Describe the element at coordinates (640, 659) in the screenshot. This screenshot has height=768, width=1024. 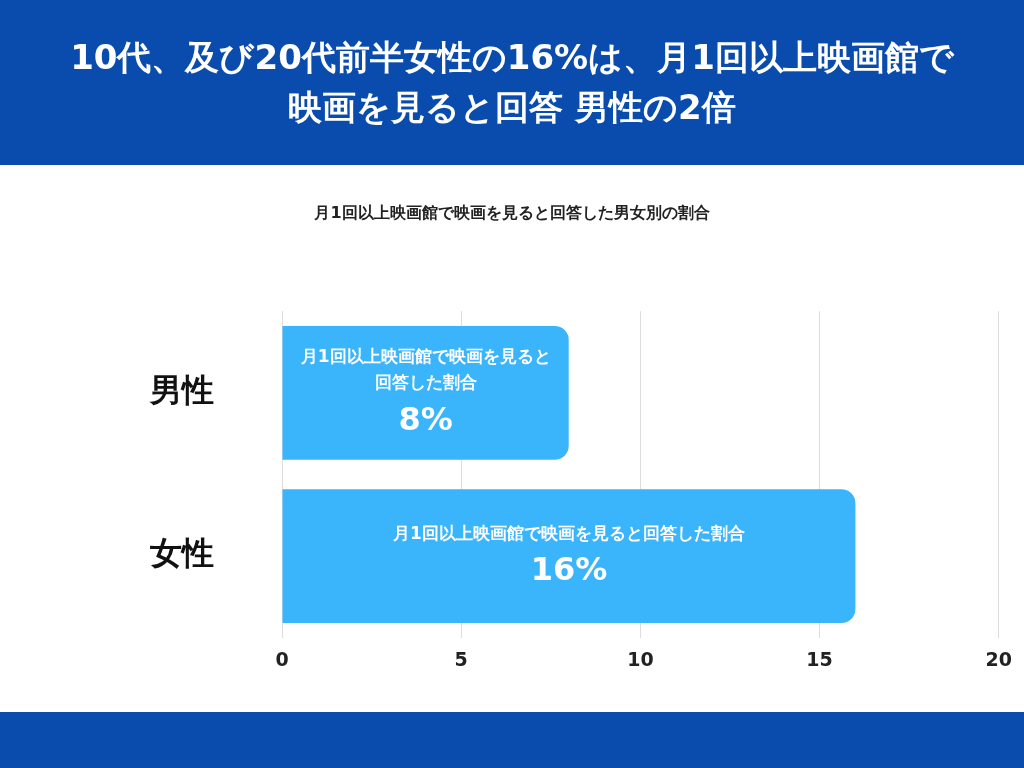
I see `x-tick-label: 10` at that location.